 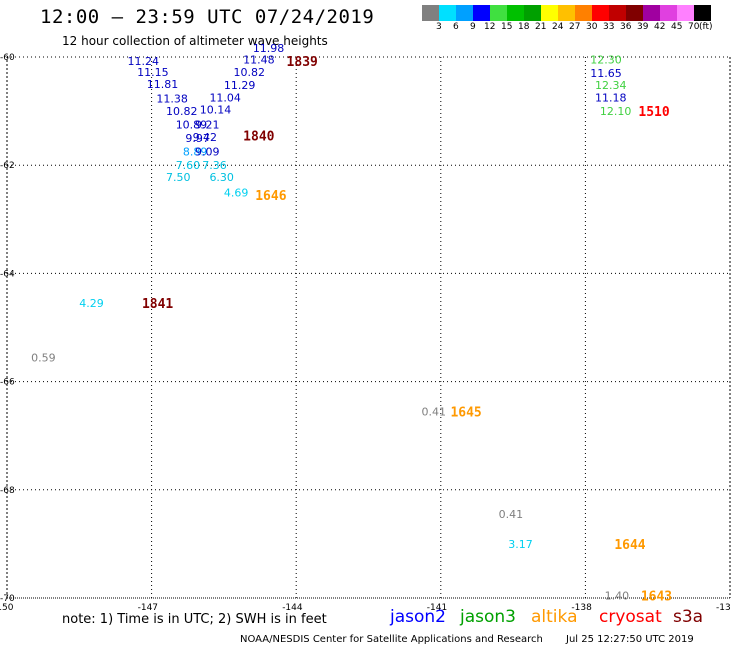 What do you see at coordinates (437, 608) in the screenshot?
I see `x-tick-label: -141` at bounding box center [437, 608].